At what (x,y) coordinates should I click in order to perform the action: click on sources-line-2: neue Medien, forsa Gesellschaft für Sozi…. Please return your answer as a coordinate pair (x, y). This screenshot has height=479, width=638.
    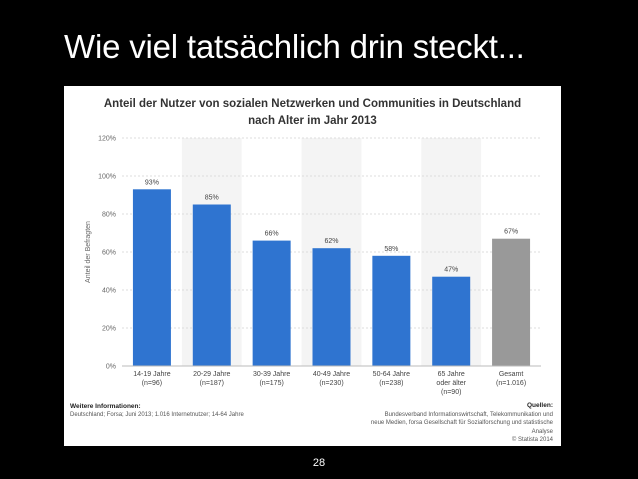
    Looking at the image, I should click on (461, 423).